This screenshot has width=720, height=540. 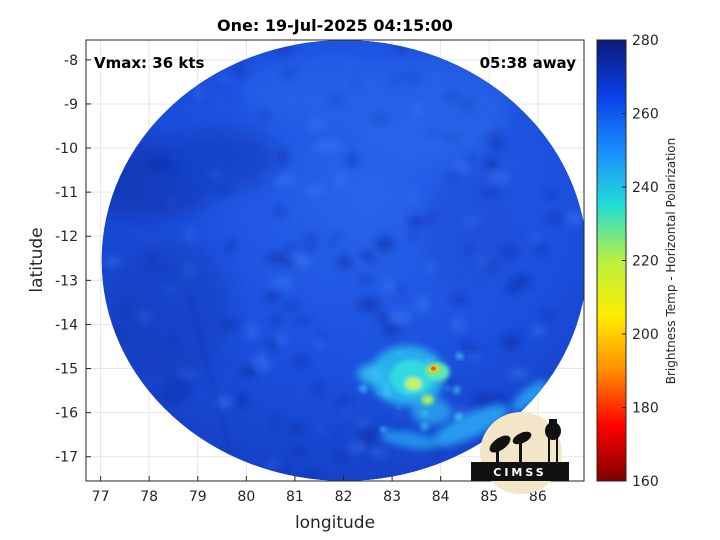 I want to click on colorbar-tick-label: 280, so click(x=645, y=41).